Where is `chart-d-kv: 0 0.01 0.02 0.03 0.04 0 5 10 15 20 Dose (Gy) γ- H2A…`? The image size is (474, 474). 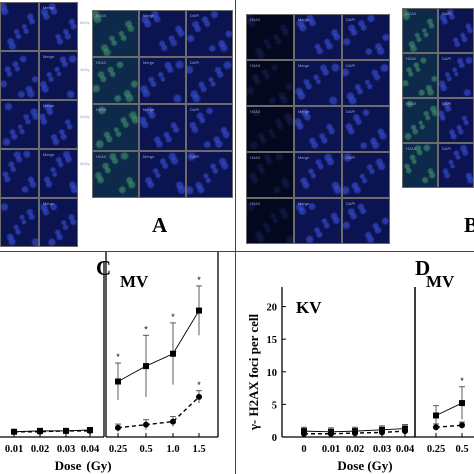
chart-d-kv: 0 0.01 0.02 0.03 0.04 0 5 10 15 20 Dose (Gy) γ- H2A… is located at coordinates (331, 380).